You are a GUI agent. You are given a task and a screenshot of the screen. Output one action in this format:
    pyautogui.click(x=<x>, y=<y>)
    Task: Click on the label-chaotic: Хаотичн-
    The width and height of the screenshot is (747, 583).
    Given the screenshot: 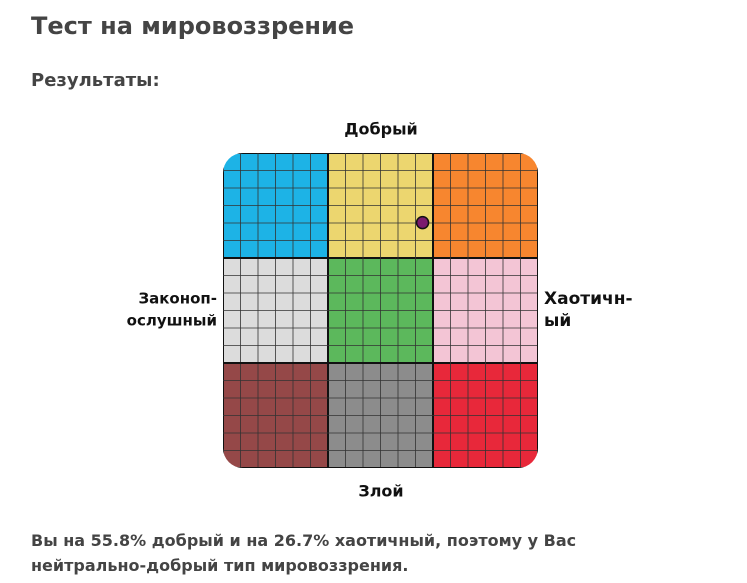 What is the action you would take?
    pyautogui.click(x=588, y=299)
    